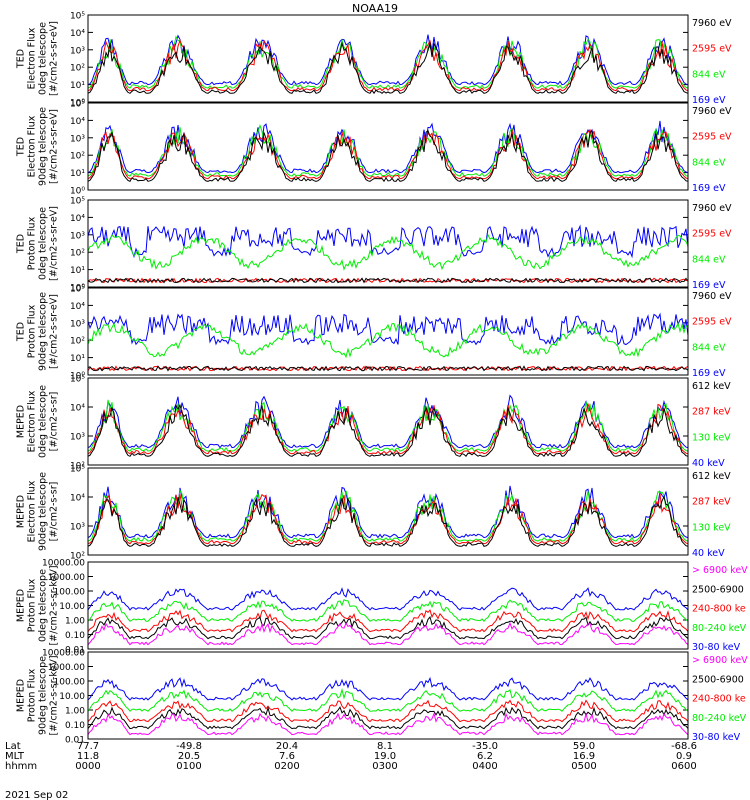 The height and width of the screenshot is (800, 750). What do you see at coordinates (189, 756) in the screenshot?
I see `footer-value: 20.5` at bounding box center [189, 756].